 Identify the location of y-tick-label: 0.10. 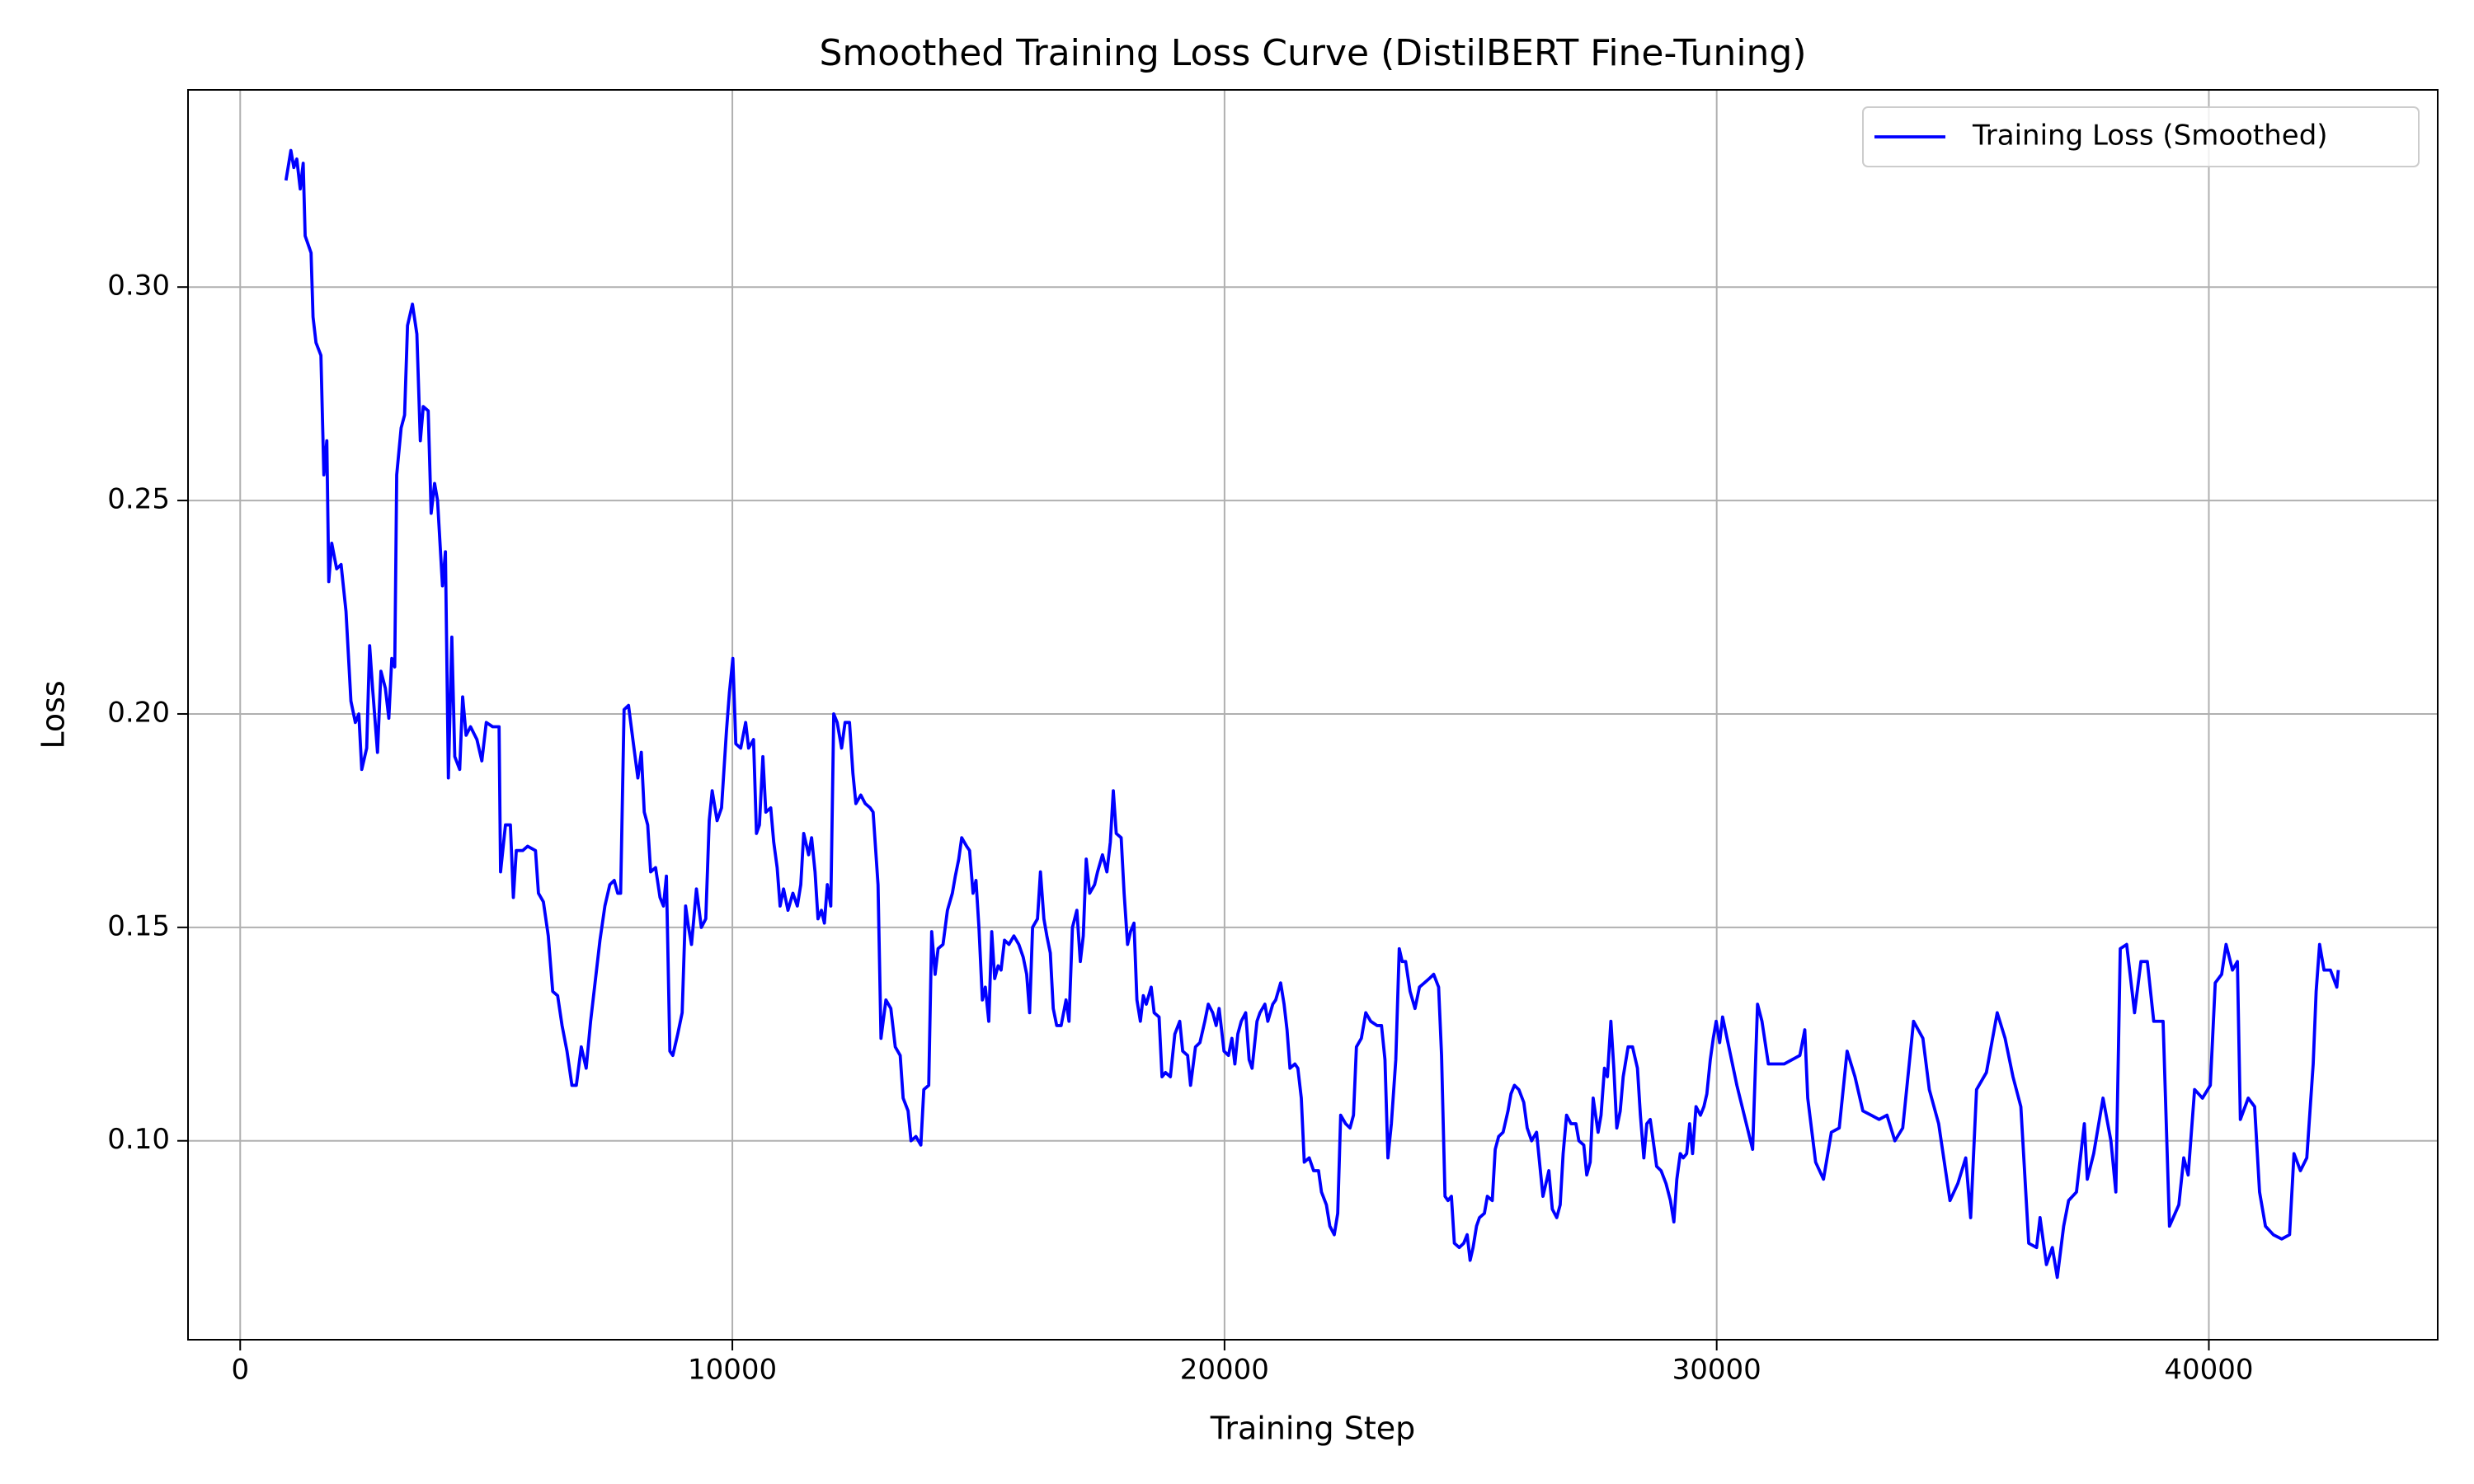
(138, 1139).